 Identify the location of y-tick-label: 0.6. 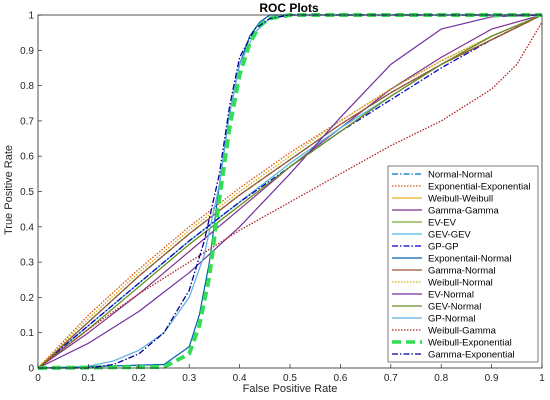
(27, 157).